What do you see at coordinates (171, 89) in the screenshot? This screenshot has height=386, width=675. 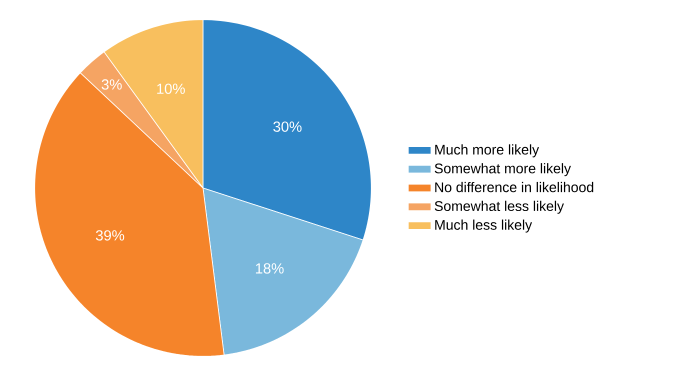 I see `data-label: 10%` at bounding box center [171, 89].